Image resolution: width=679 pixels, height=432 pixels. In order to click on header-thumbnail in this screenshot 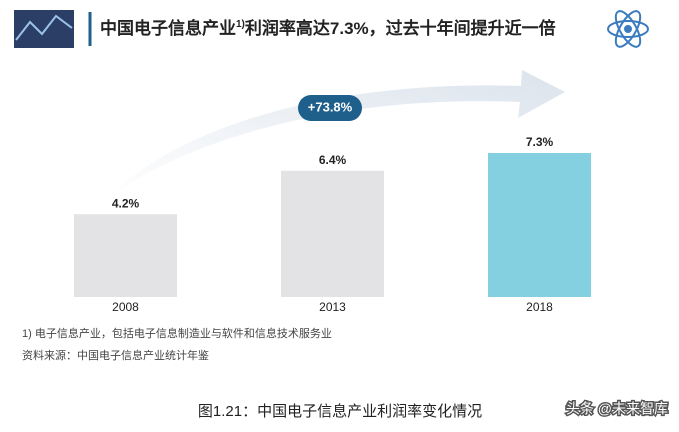, I will do `click(44, 29)`.